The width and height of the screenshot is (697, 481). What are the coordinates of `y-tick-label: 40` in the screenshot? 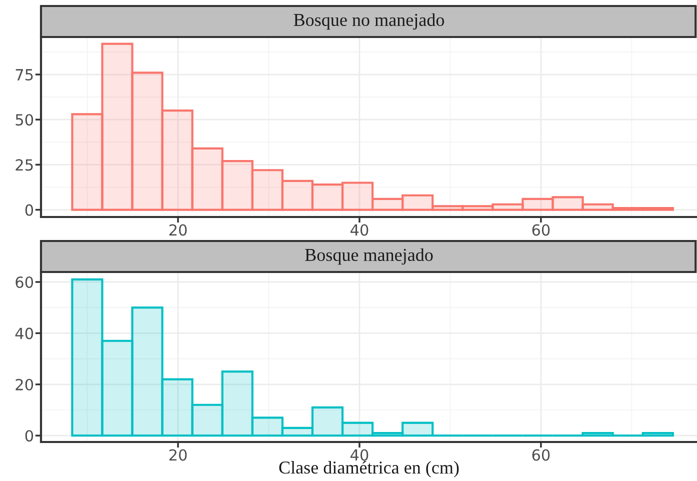 It's located at (24, 334).